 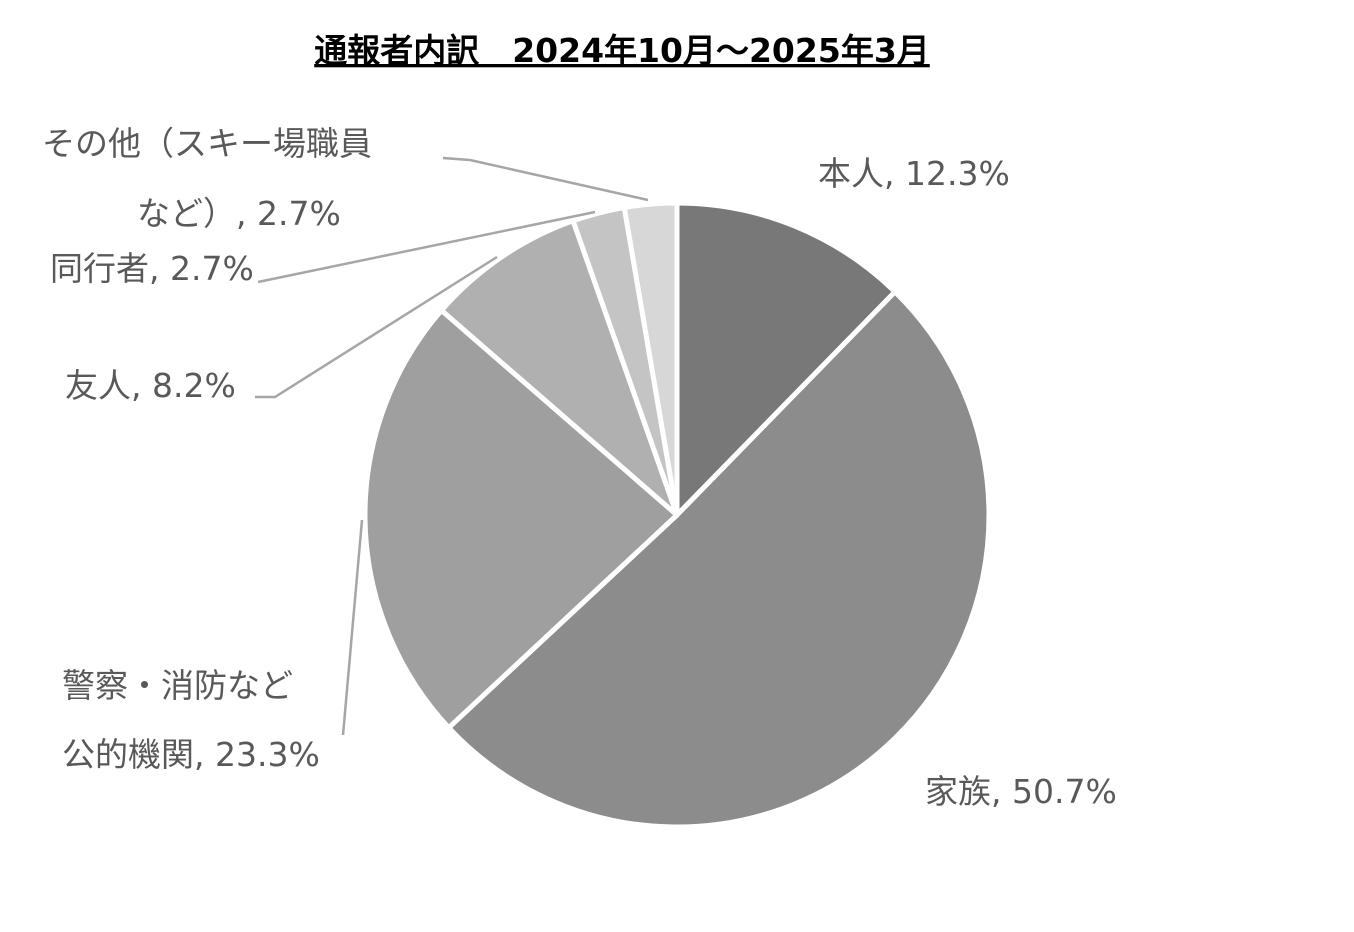 What do you see at coordinates (957, 173) in the screenshot?
I see `value-label: 12.3%` at bounding box center [957, 173].